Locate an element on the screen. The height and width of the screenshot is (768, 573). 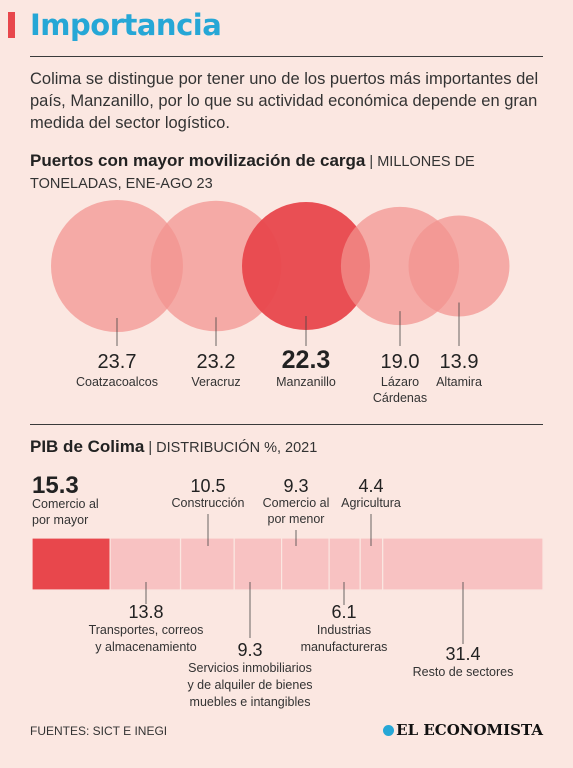
bubble-value-label: 13.9 is located at coordinates (459, 362).